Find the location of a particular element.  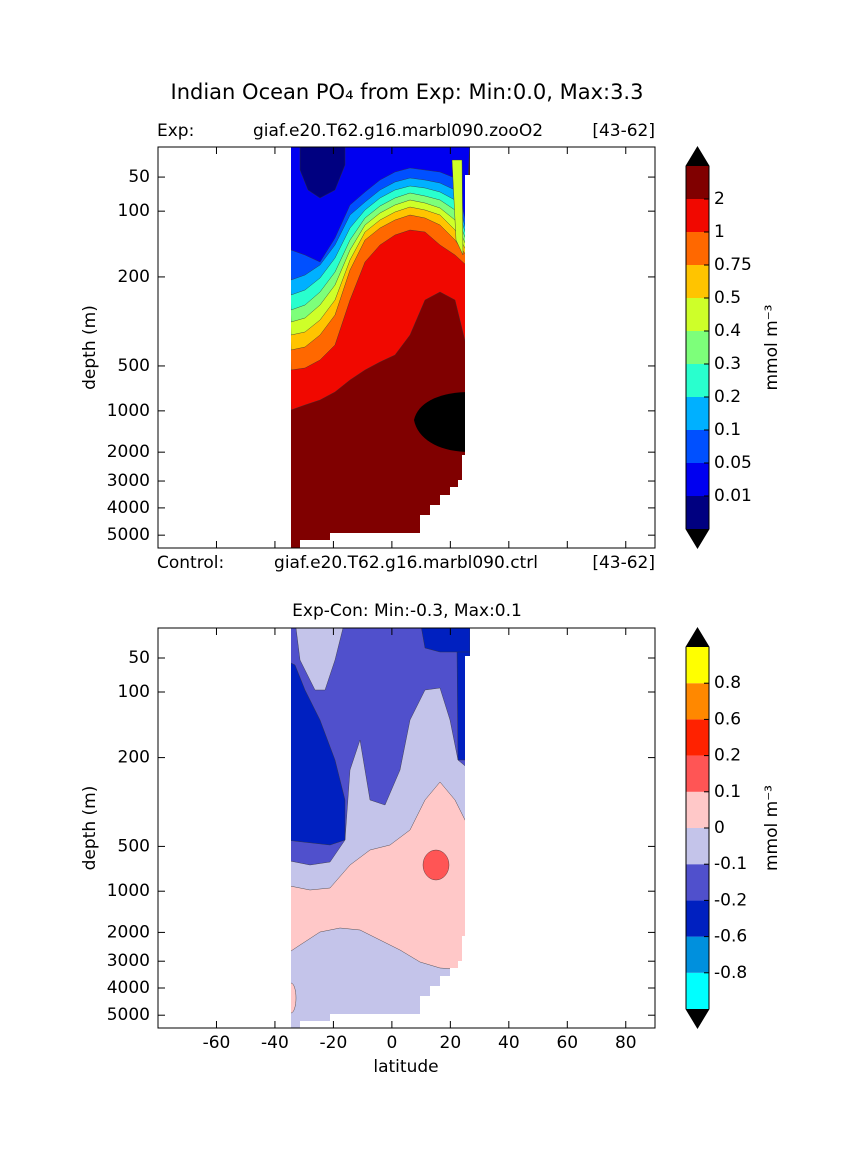

colorbar-tick-label: -0.6 is located at coordinates (730, 937).